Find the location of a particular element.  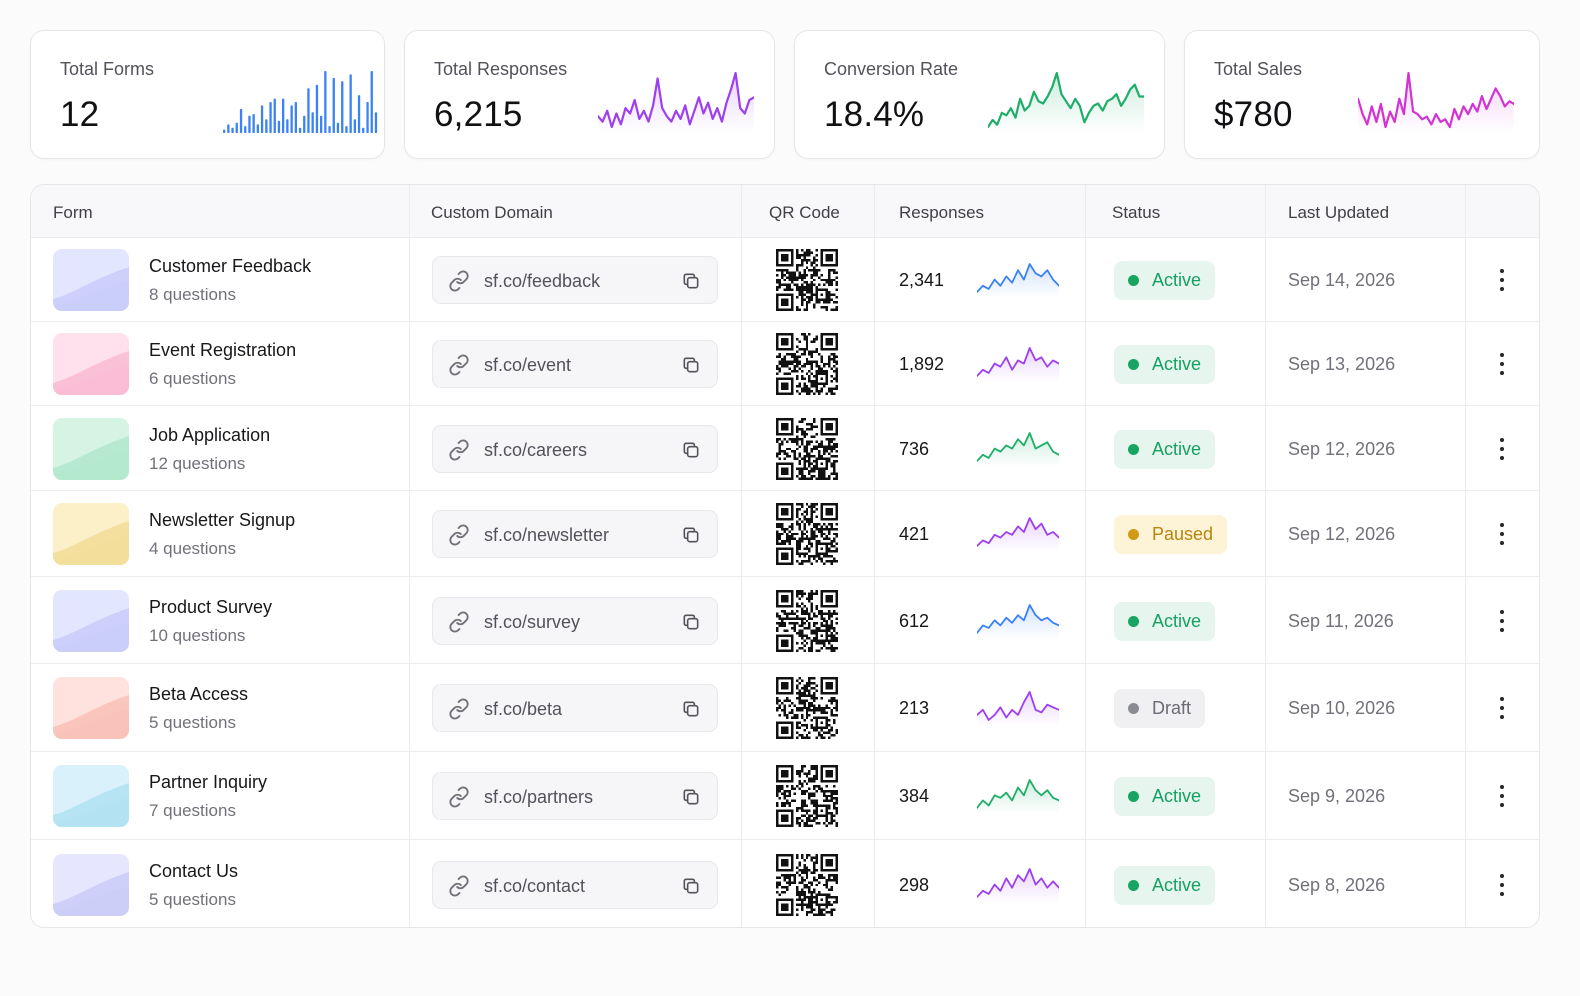

stat-card-total-sales: Total Sales $780 is located at coordinates (1362, 94).